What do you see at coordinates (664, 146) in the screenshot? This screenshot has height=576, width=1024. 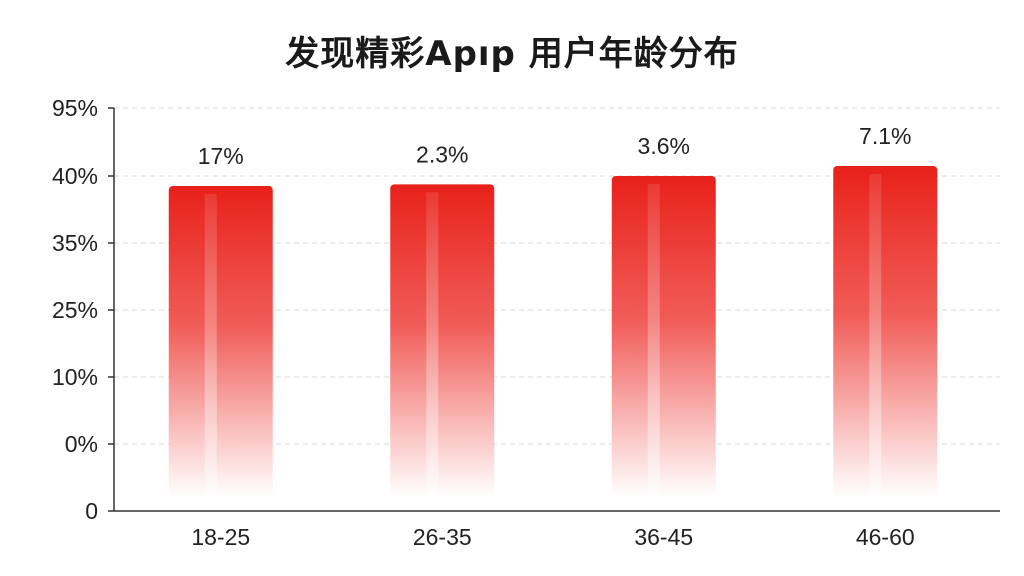 I see `data-label: 3.6%` at bounding box center [664, 146].